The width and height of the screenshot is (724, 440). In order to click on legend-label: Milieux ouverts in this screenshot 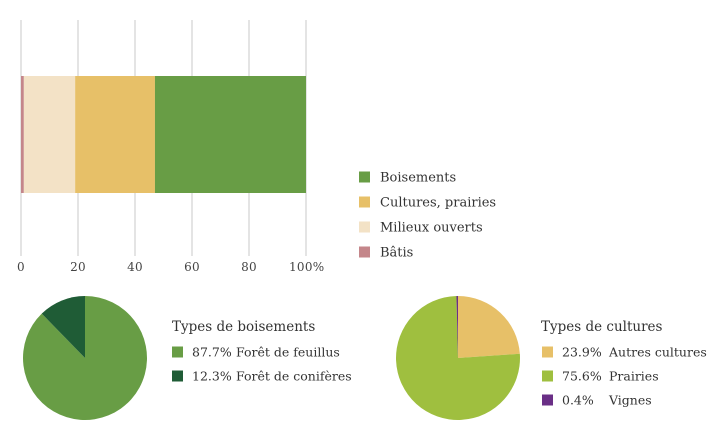, I will do `click(431, 228)`.